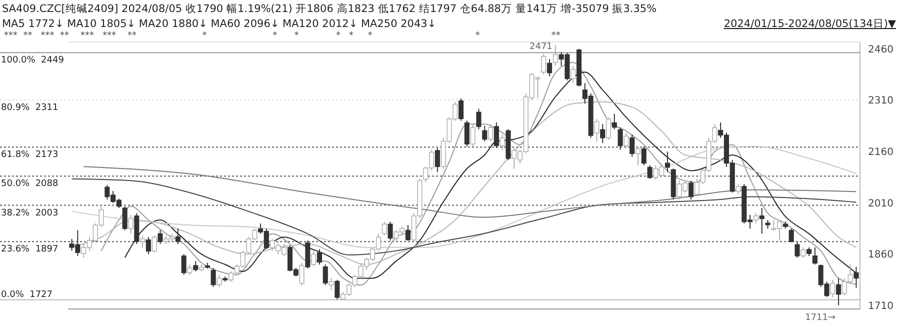 Image resolution: width=900 pixels, height=325 pixels. Describe the element at coordinates (32, 61) in the screenshot. I see `ref-line-label: 100.0% 2449` at that location.